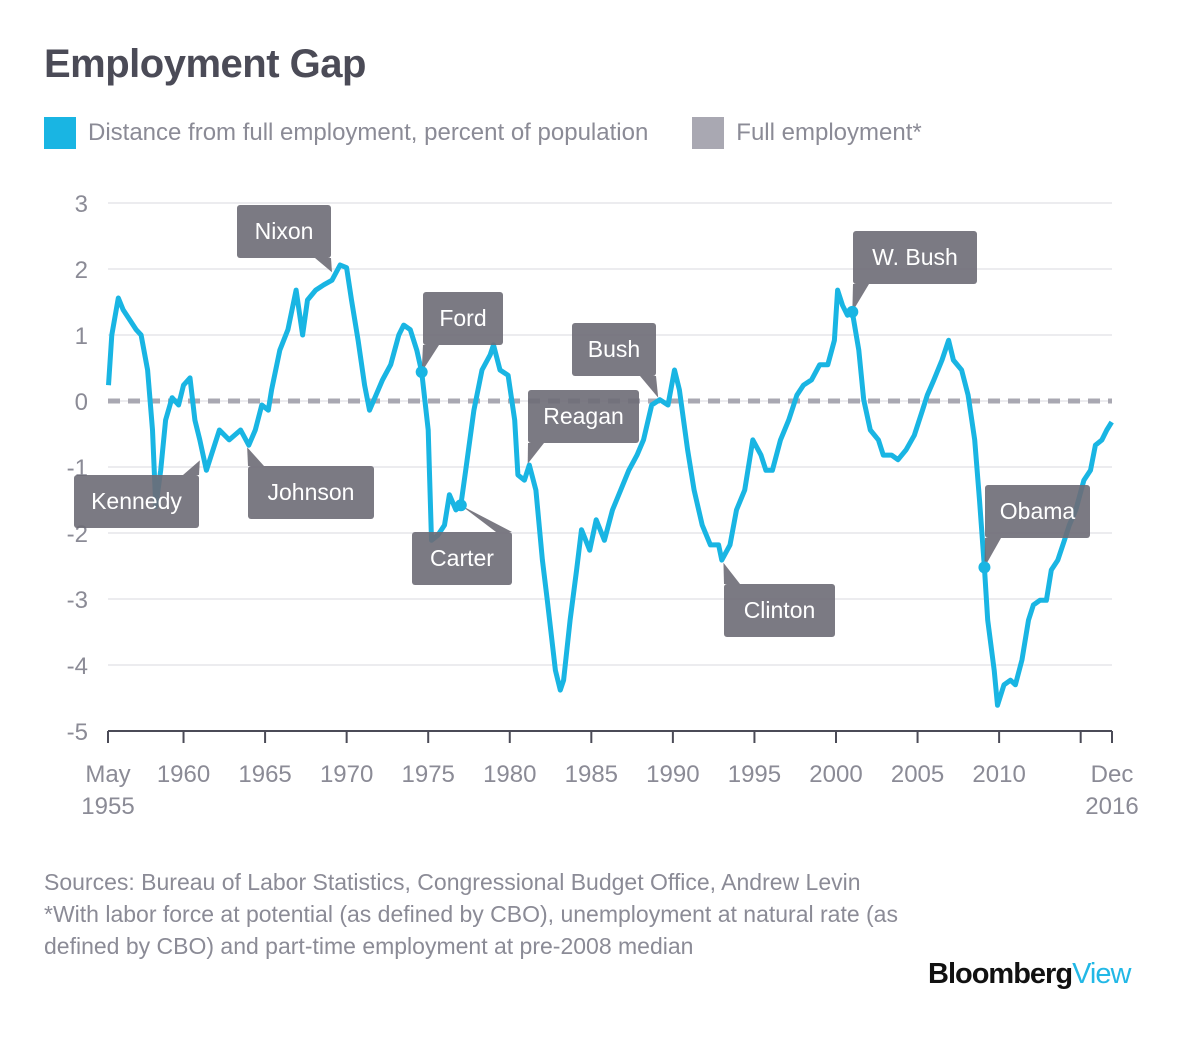 Image resolution: width=1200 pixels, height=1038 pixels. What do you see at coordinates (81, 204) in the screenshot?
I see `y-tick-label: 3` at bounding box center [81, 204].